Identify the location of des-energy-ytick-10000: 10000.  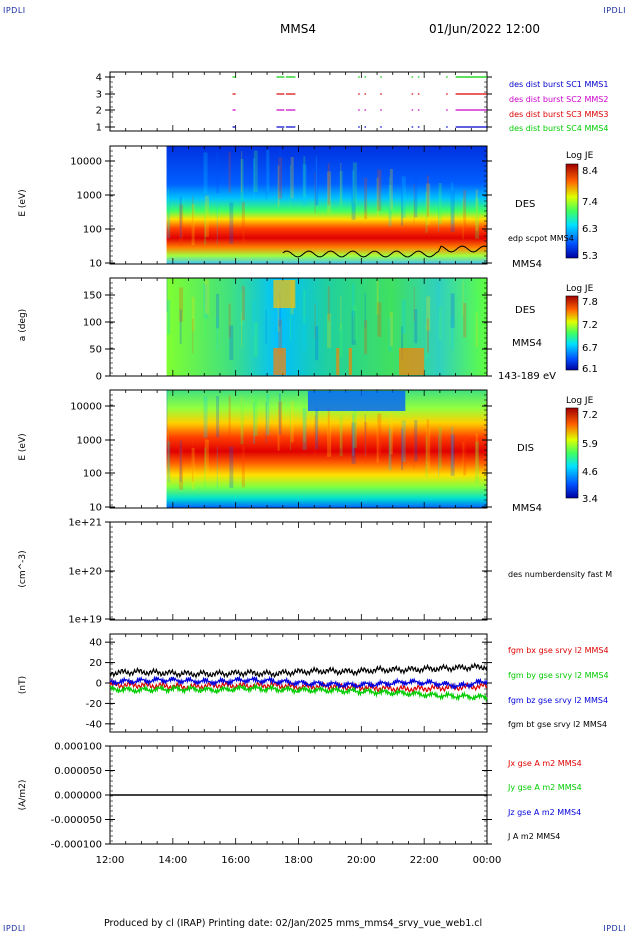
(86, 162).